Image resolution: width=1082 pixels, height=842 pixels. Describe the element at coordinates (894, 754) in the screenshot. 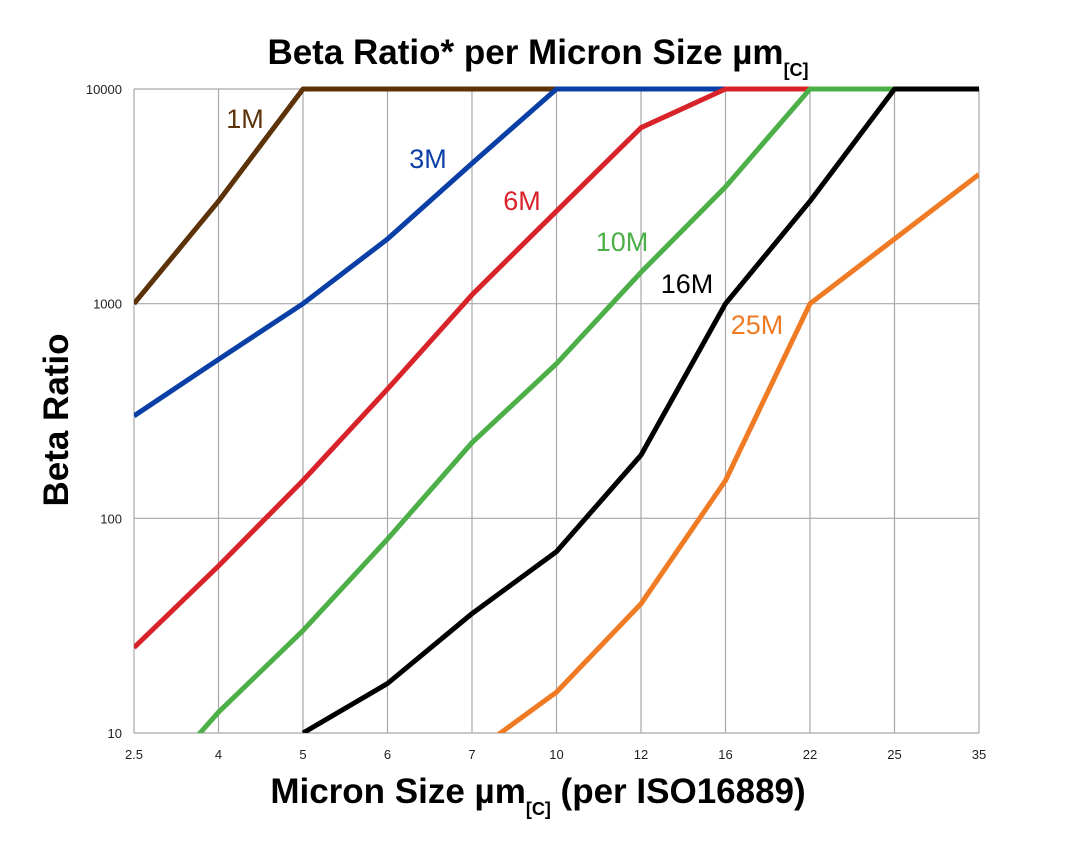

I see `x-tick-label: 25` at that location.